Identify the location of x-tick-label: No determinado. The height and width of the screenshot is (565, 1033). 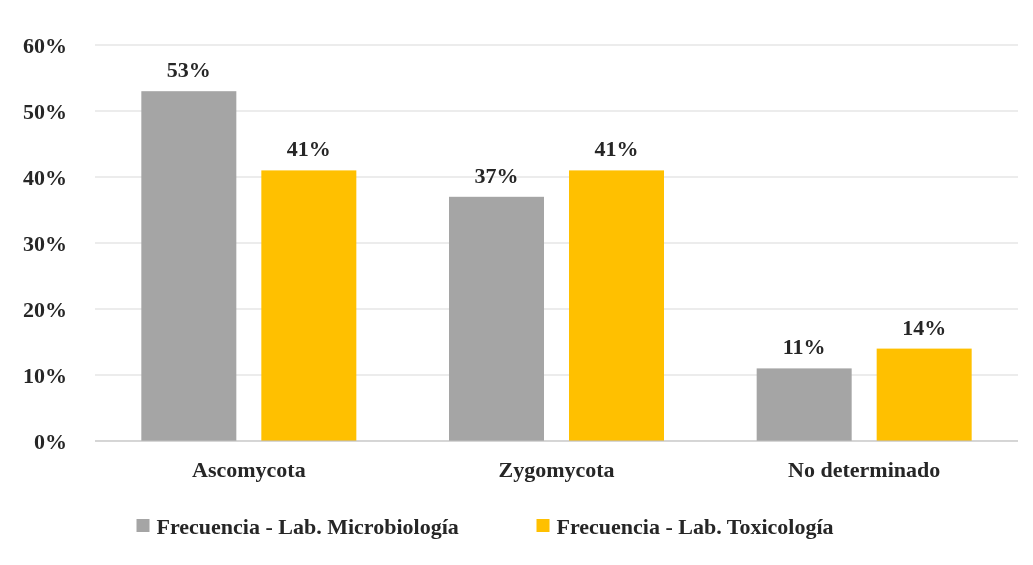
(864, 469).